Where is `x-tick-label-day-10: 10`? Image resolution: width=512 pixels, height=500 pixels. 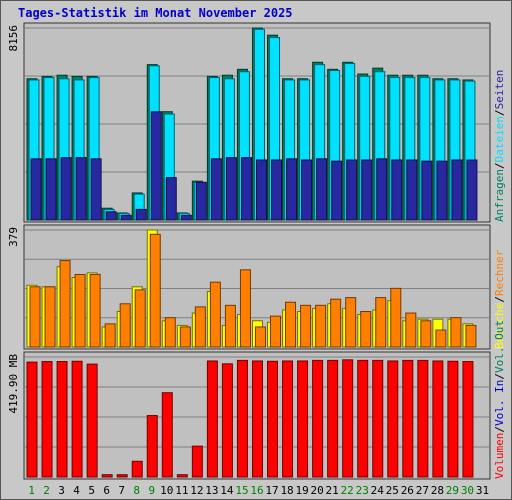 x-tick-label-day-10: 10 is located at coordinates (166, 490).